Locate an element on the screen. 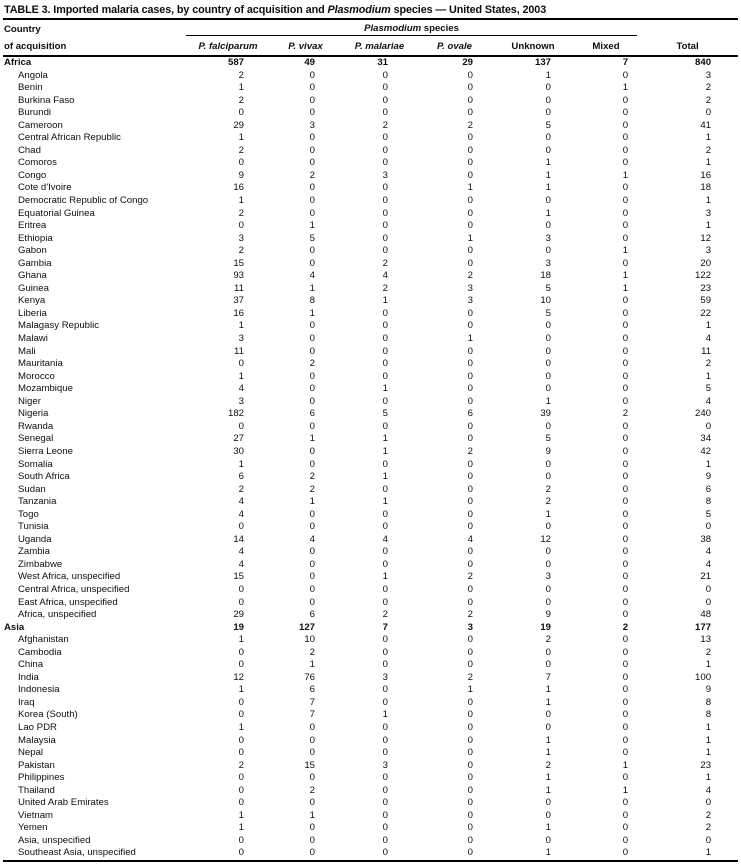  value-cell-total: 4 is located at coordinates (708, 790).